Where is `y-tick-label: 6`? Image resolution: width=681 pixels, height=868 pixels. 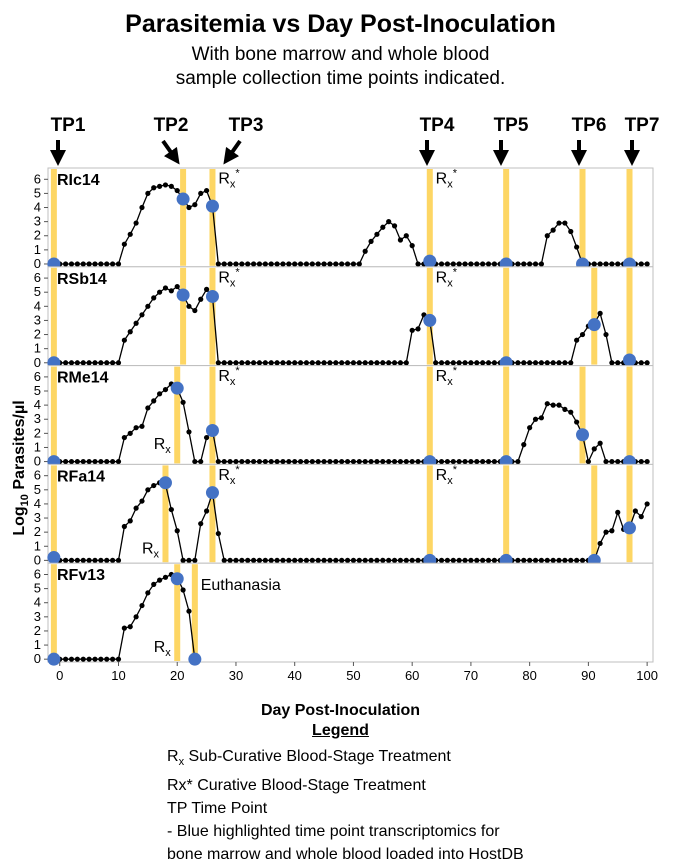
y-tick-label: 6 is located at coordinates (37, 376).